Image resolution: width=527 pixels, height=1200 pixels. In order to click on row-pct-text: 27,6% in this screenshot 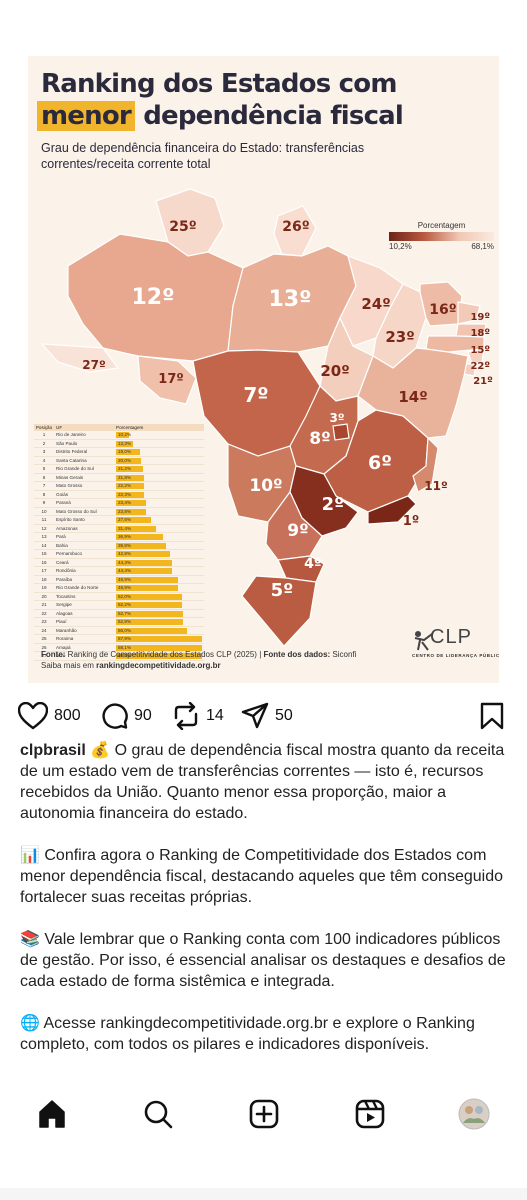, I will do `click(125, 519)`.